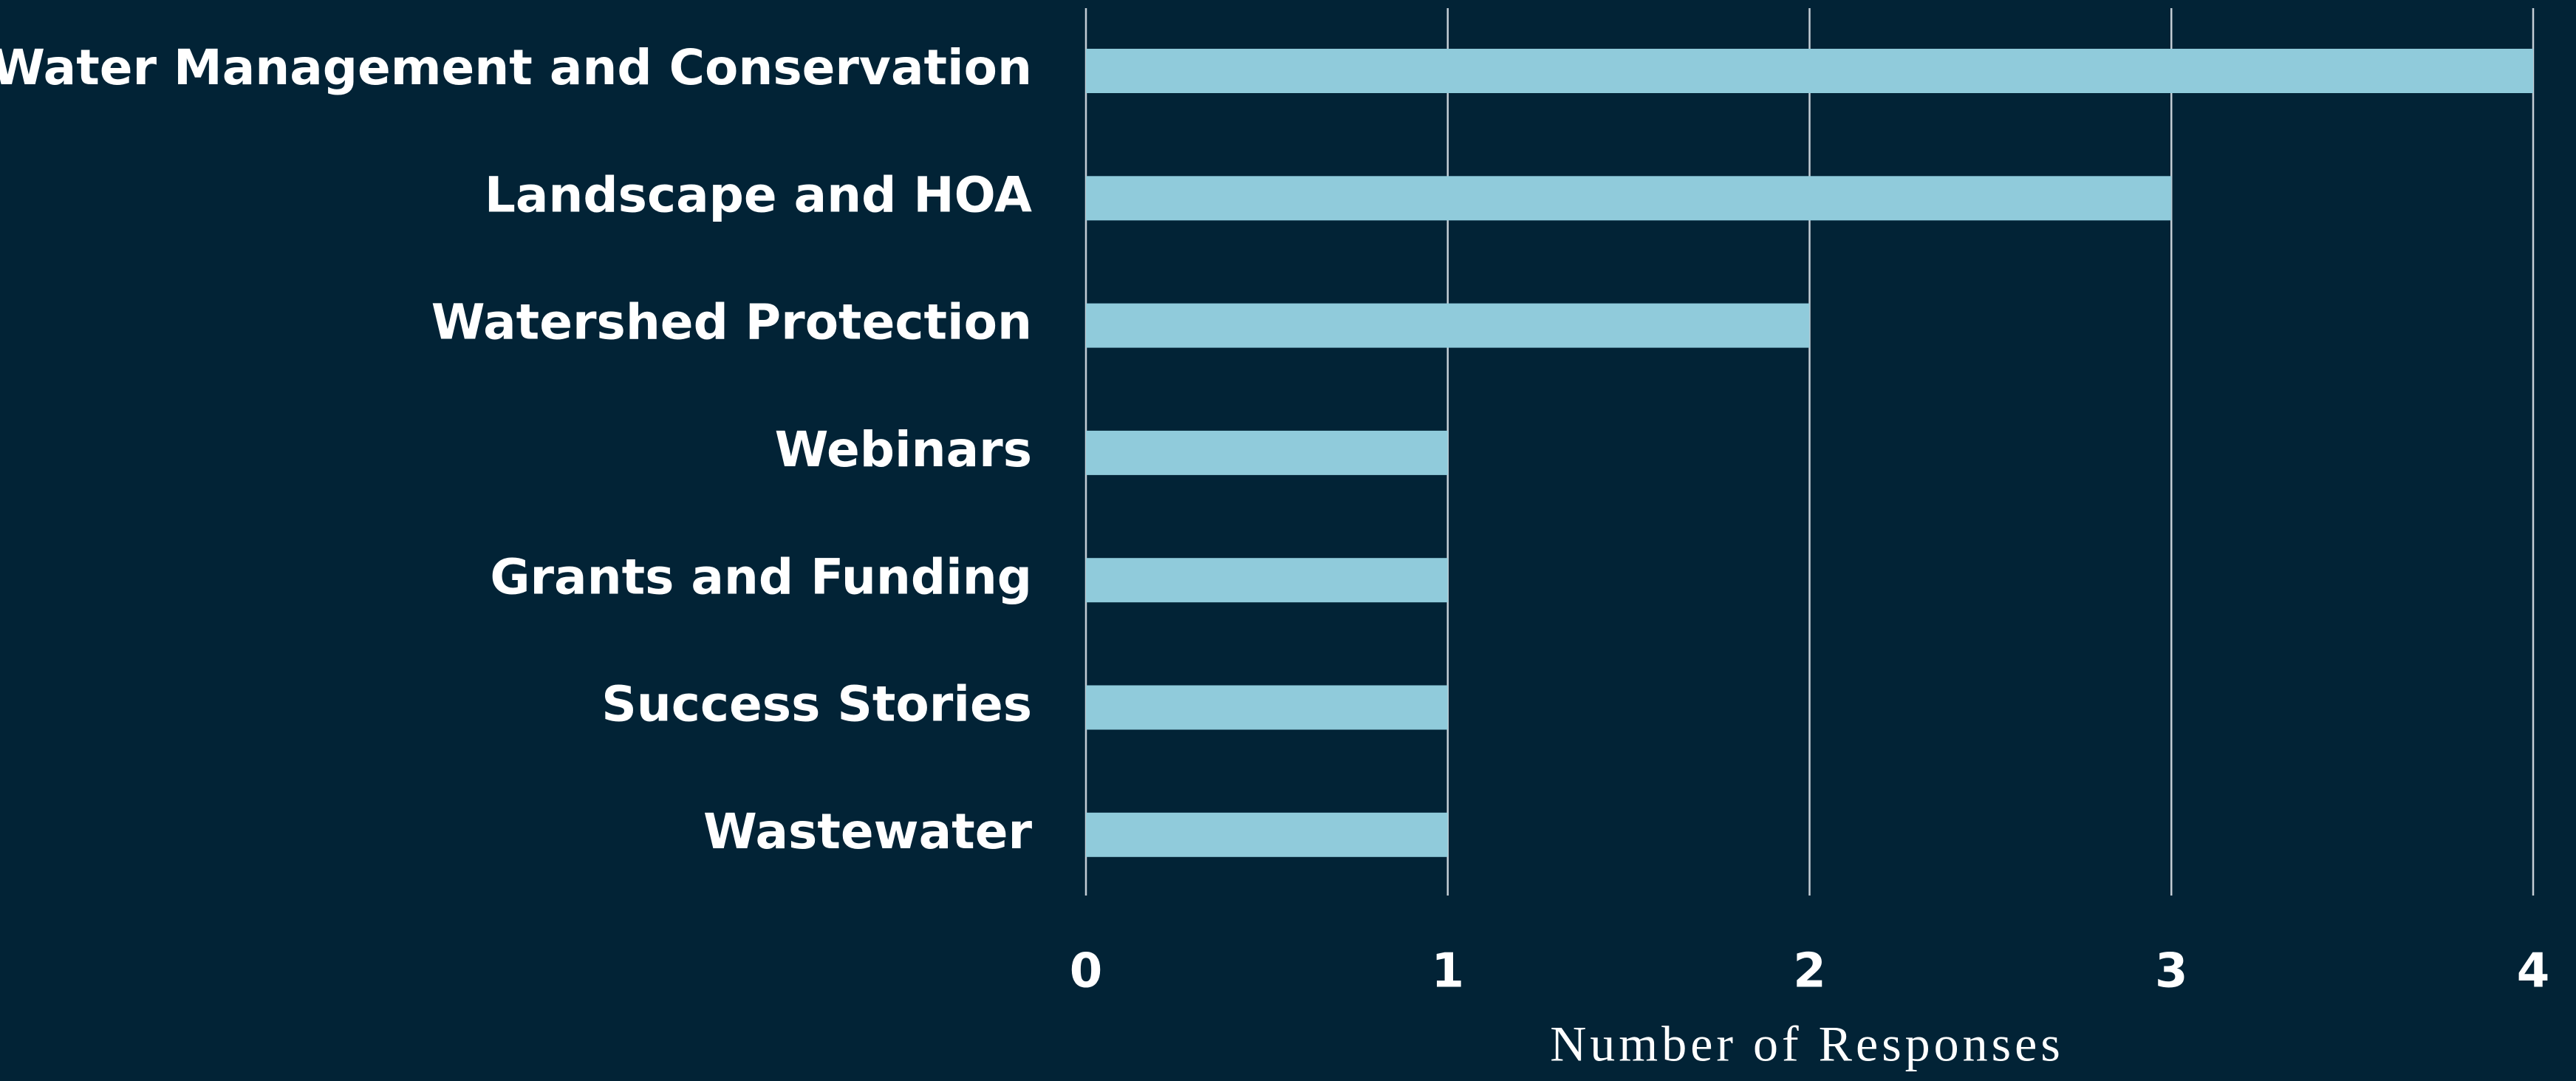  I want to click on y-tick-label: Wastewater, so click(868, 831).